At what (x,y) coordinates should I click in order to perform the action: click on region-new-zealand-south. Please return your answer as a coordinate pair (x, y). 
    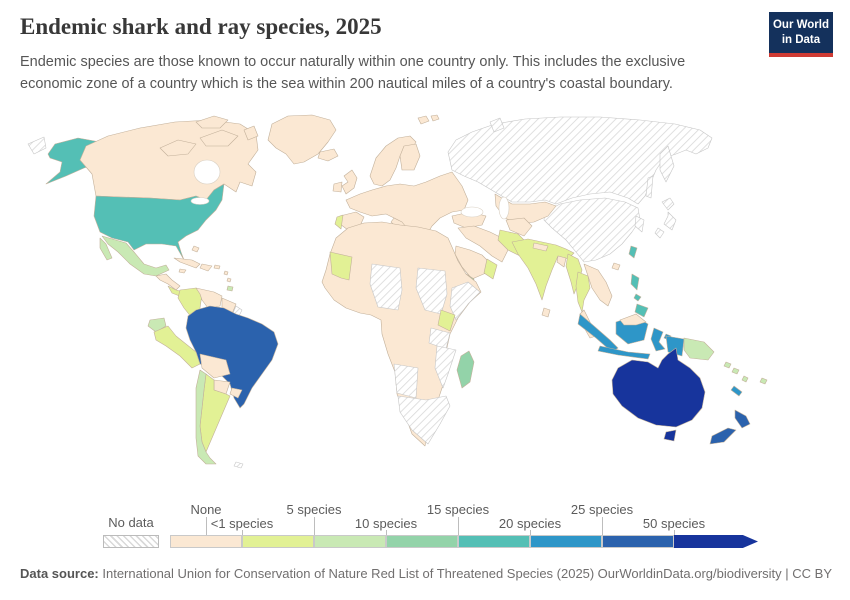
    Looking at the image, I should click on (723, 436).